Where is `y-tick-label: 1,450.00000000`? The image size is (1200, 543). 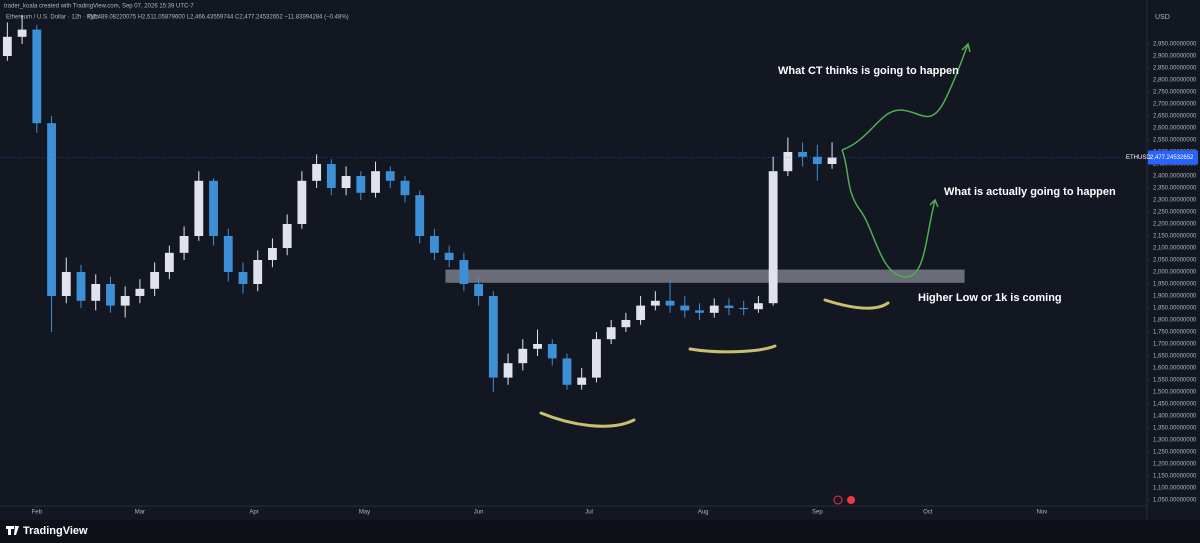
y-tick-label: 1,450.00000000 is located at coordinates (1175, 405).